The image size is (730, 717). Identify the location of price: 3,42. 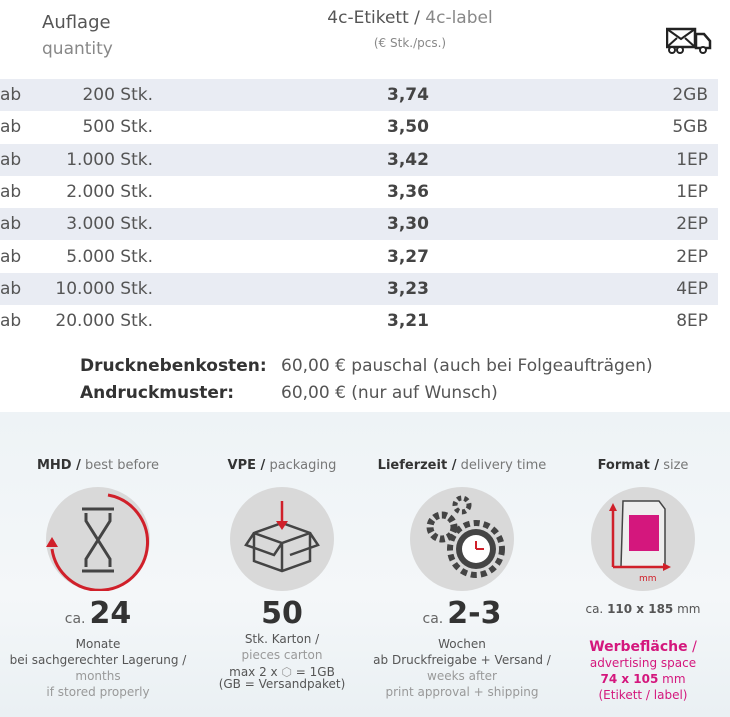
(408, 159).